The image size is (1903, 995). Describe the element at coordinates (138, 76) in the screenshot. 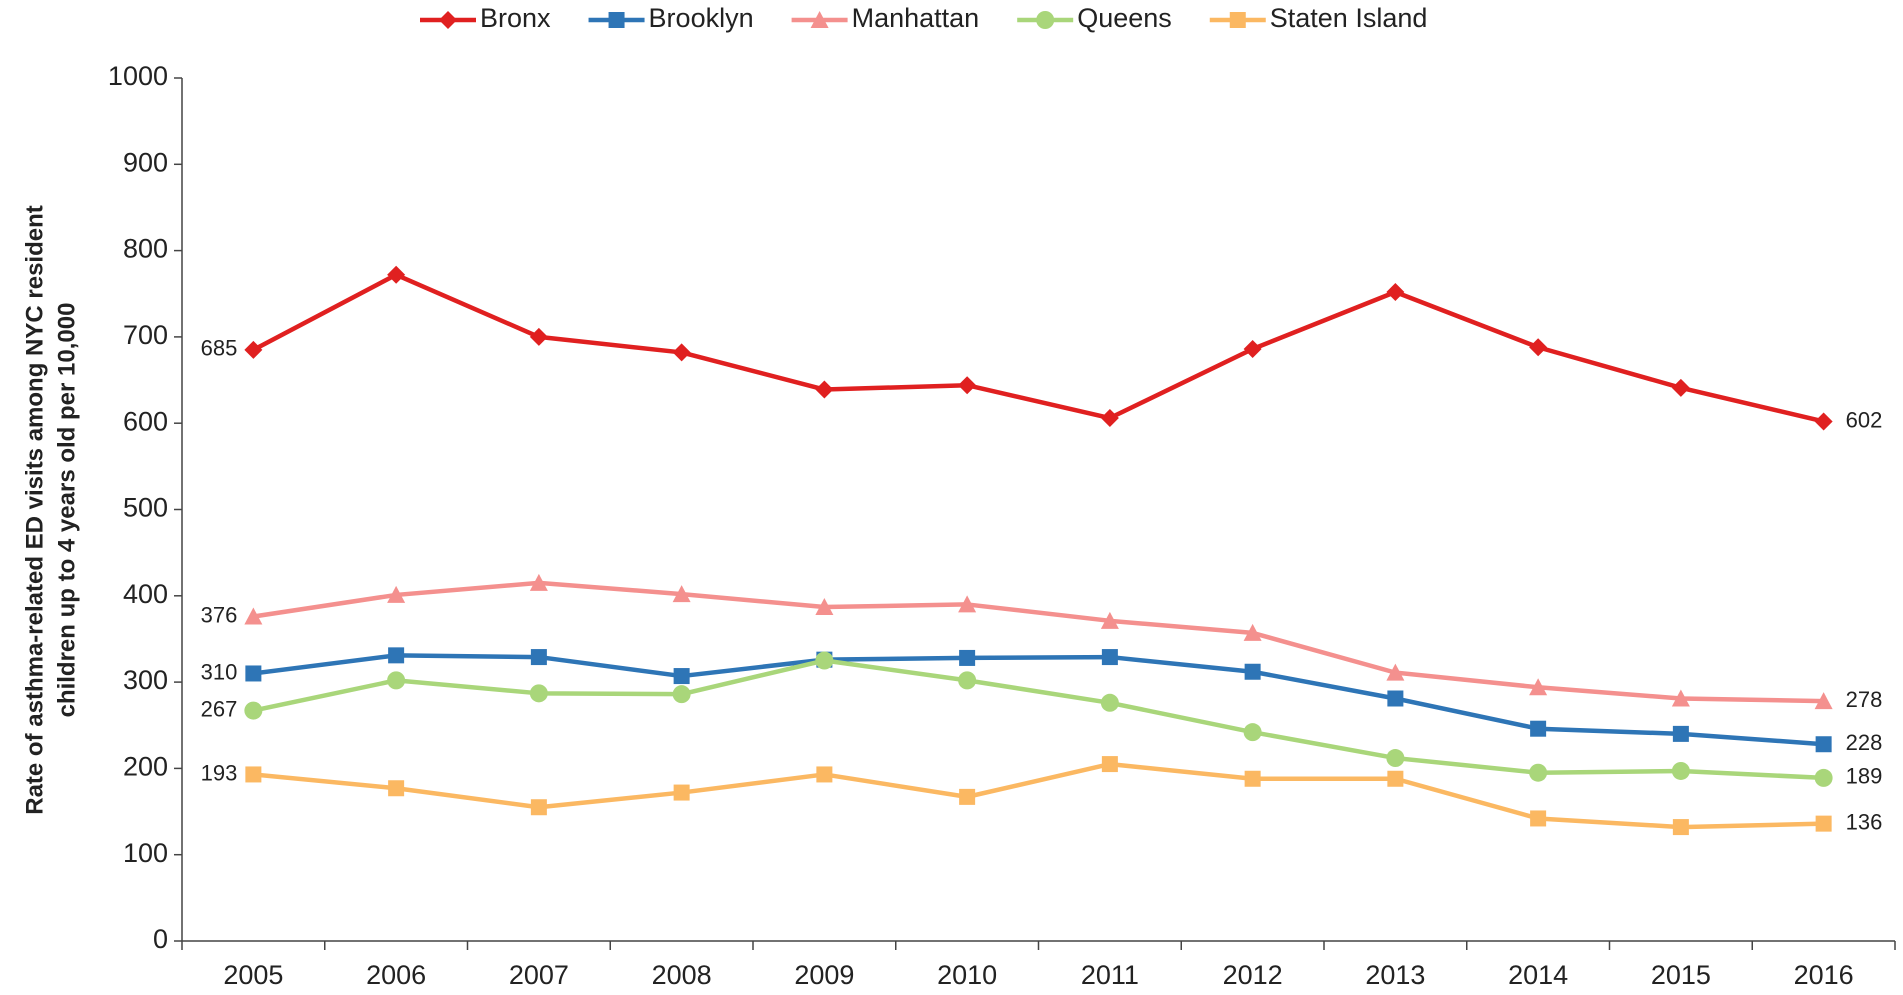

I see `y-tick-label: 1000` at that location.